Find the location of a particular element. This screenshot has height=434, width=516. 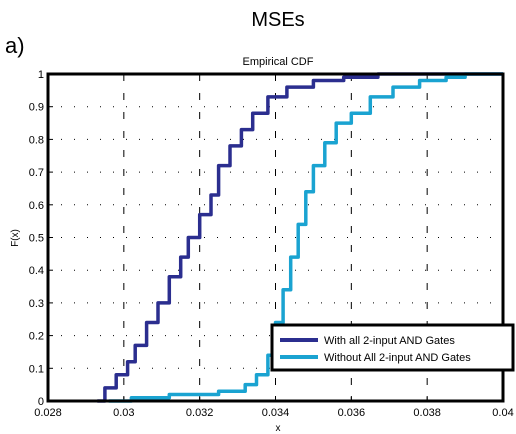

panel-label: a) is located at coordinates (15, 45).